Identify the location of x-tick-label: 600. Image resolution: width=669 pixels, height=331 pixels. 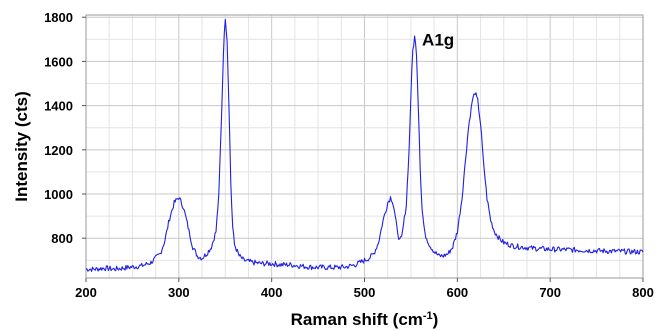
(457, 292).